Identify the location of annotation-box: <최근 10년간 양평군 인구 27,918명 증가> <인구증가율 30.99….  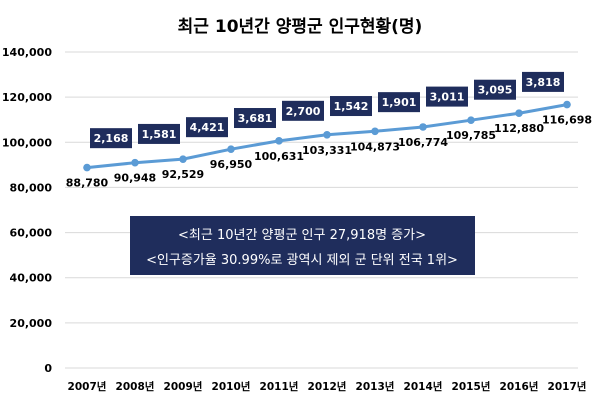
(302, 245).